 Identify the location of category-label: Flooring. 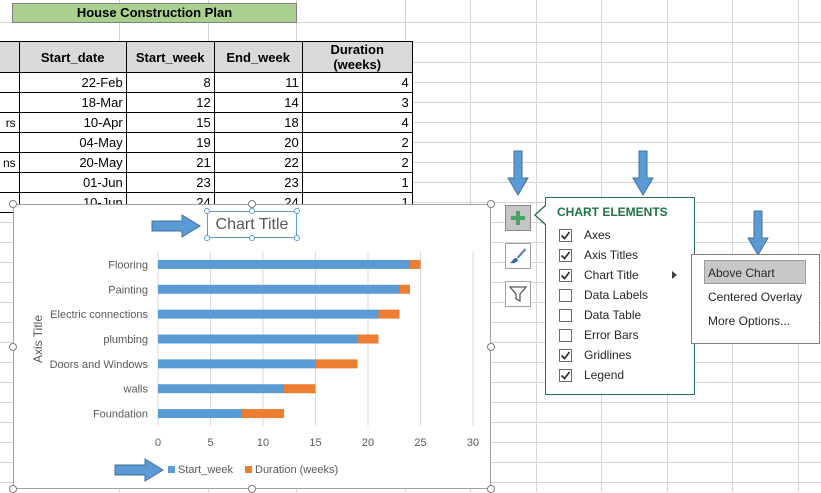
(128, 265).